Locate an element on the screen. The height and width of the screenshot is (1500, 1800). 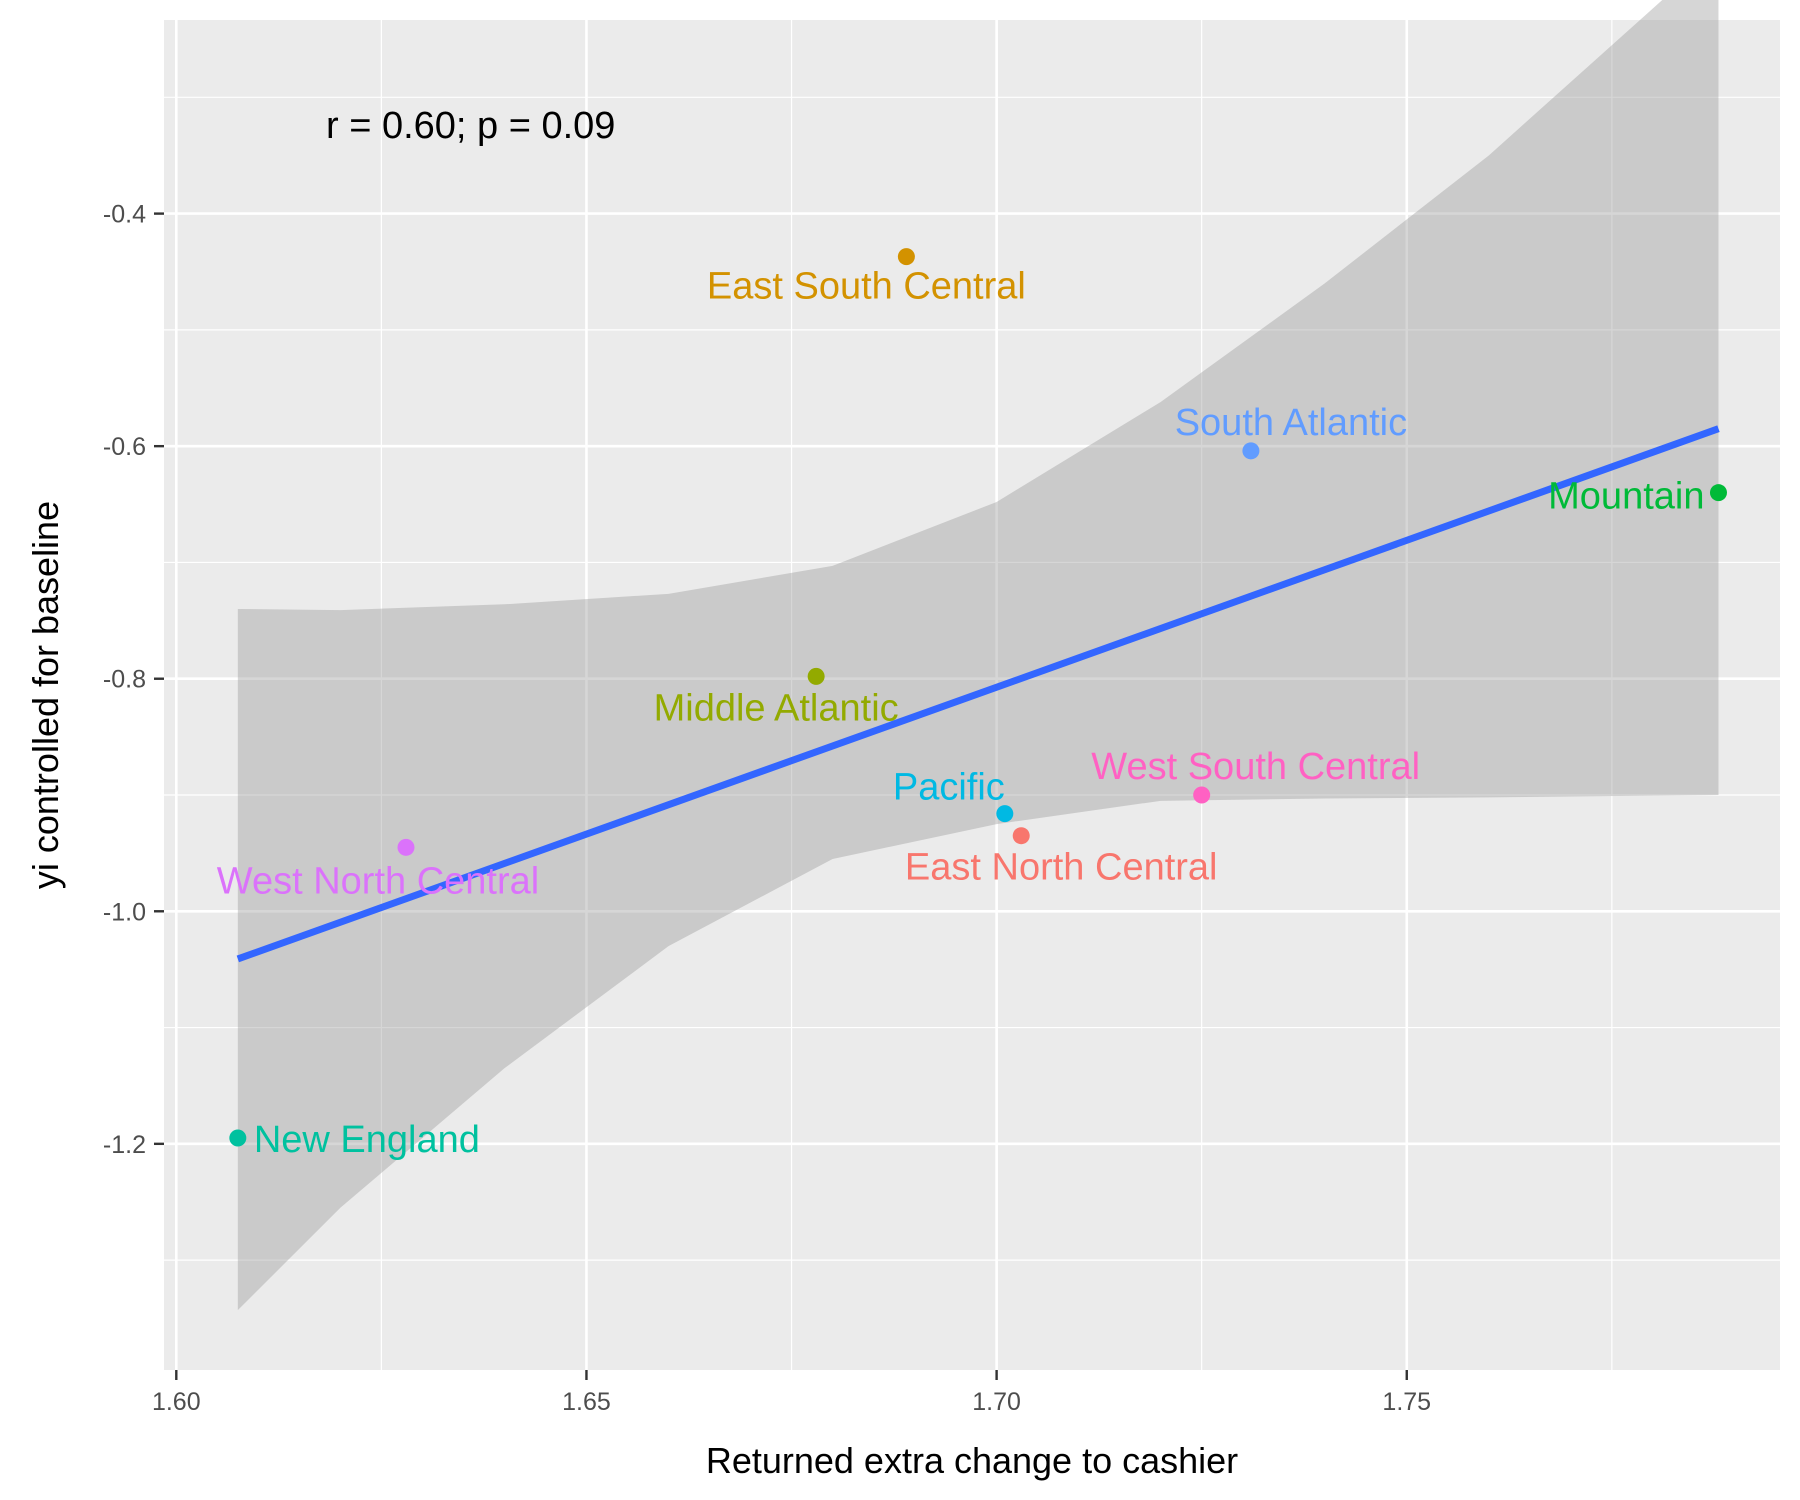
y-tick-label: -0.4 is located at coordinates (124, 215).